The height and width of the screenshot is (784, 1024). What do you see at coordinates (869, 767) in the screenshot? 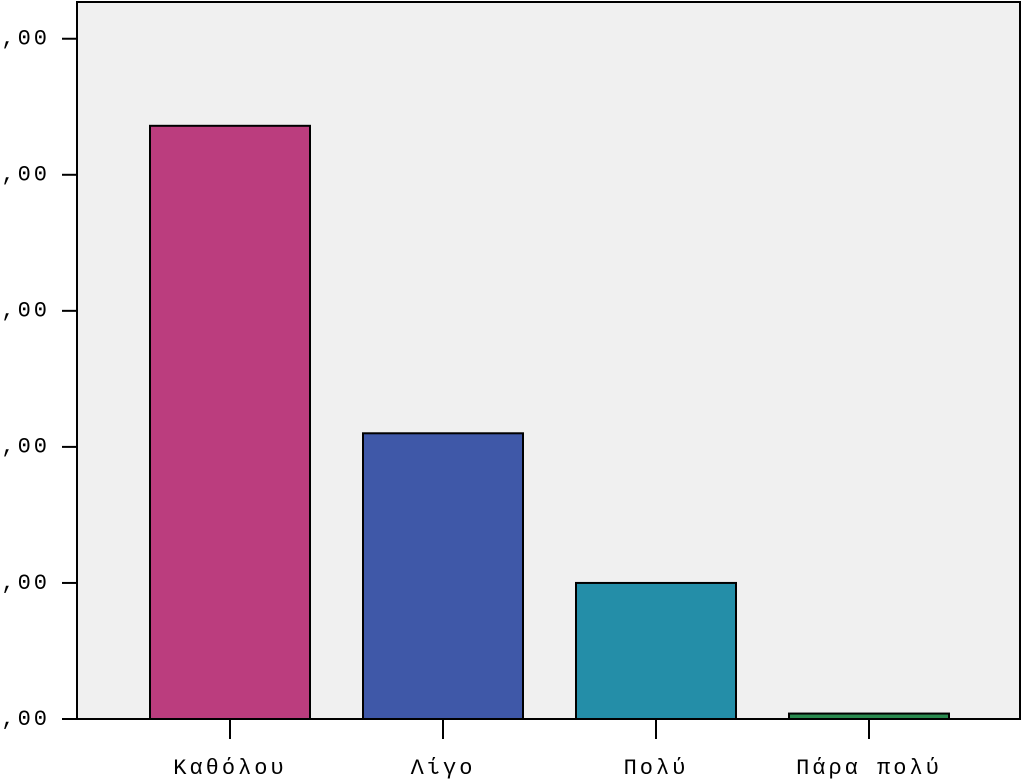
I see `x-tick-label: Πάρα πολύ` at bounding box center [869, 767].